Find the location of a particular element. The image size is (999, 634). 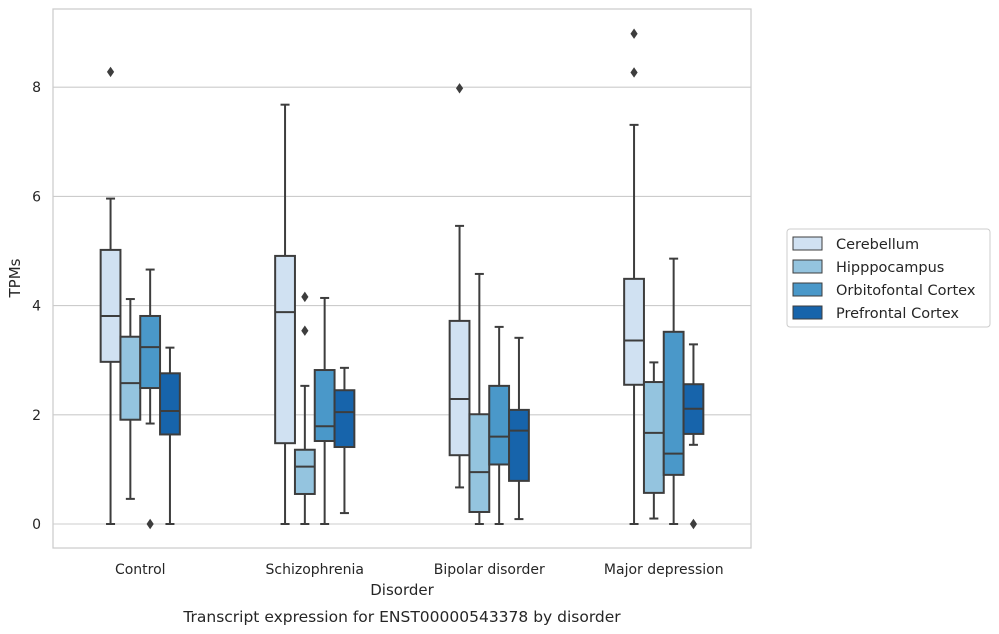

legend-label-cerebellum: Cerebellum is located at coordinates (877, 245).